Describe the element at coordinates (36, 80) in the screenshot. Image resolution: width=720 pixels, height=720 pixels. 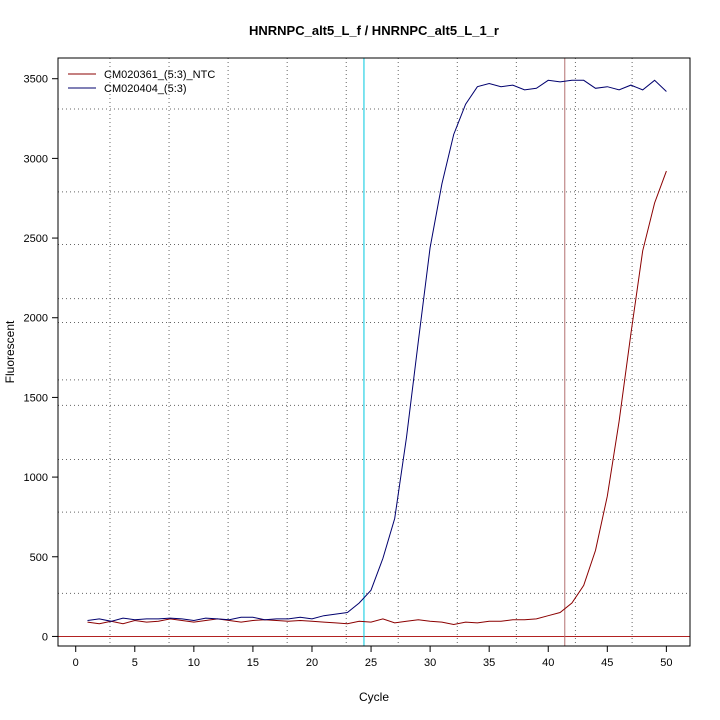
I see `y-tick-label: 3500` at that location.